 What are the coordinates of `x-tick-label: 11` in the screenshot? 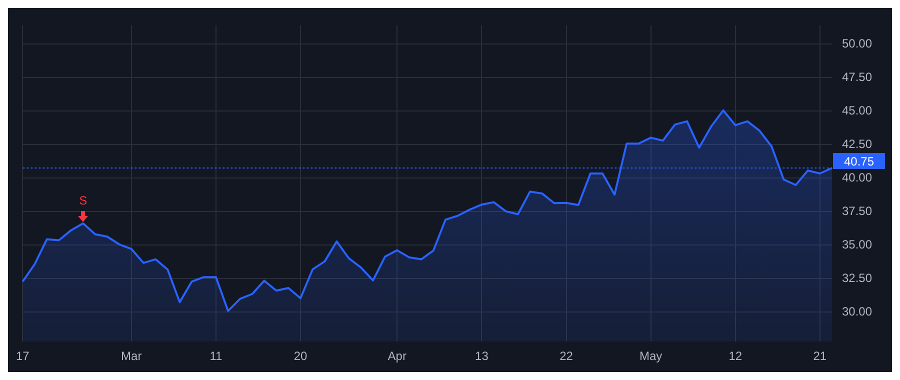 It's located at (216, 356).